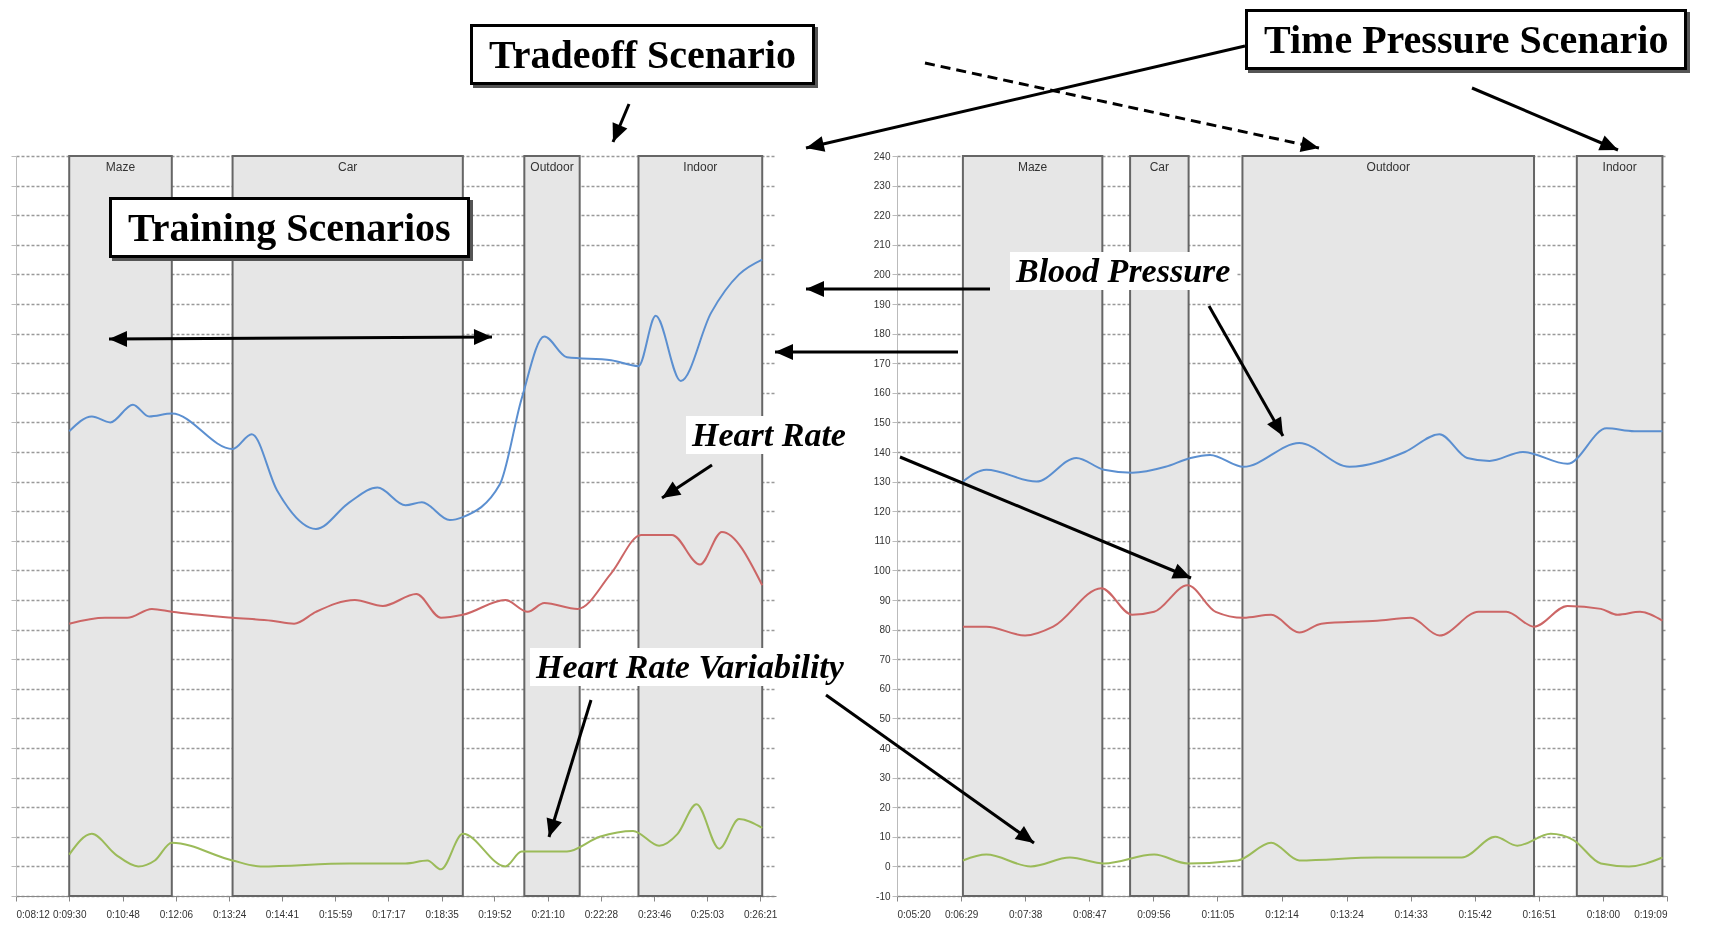 This screenshot has height=950, width=1716. Describe the element at coordinates (282, 914) in the screenshot. I see `x-tick-label: 0:14:41` at that location.